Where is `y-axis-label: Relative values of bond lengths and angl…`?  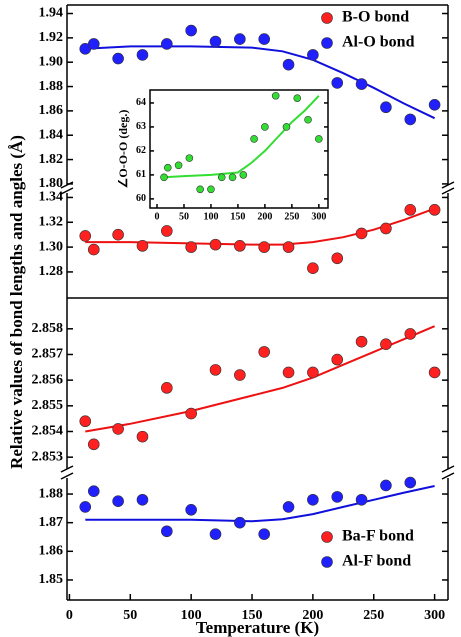
y-axis-label: Relative values of bond lengths and angl… is located at coordinates (16, 302).